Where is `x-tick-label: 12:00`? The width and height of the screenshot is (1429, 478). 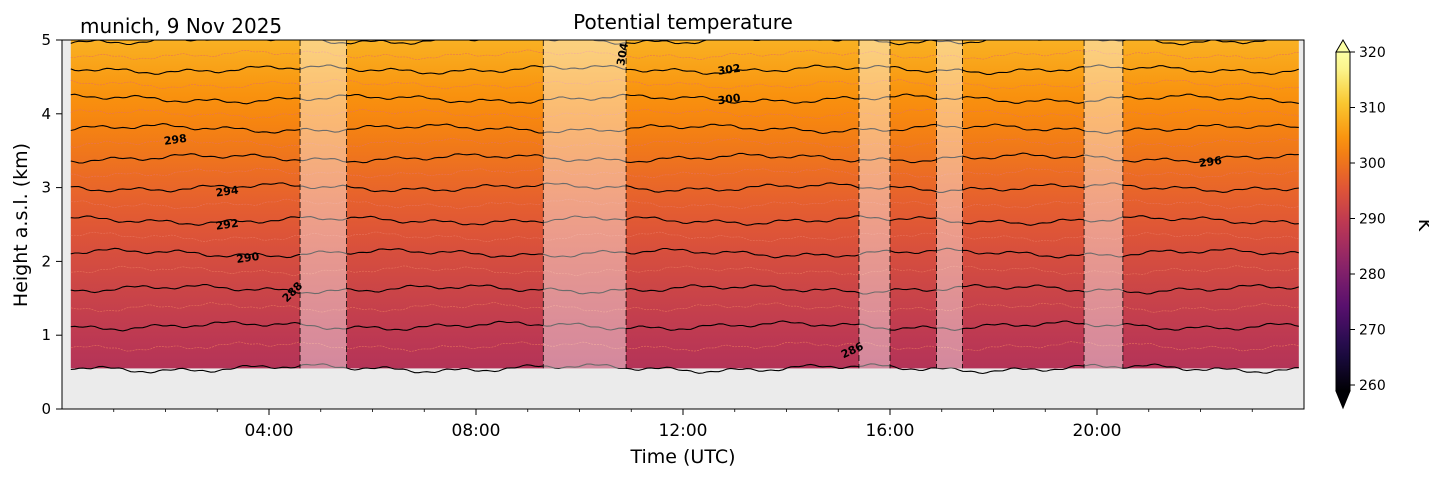
x-tick-label: 12:00 is located at coordinates (683, 431).